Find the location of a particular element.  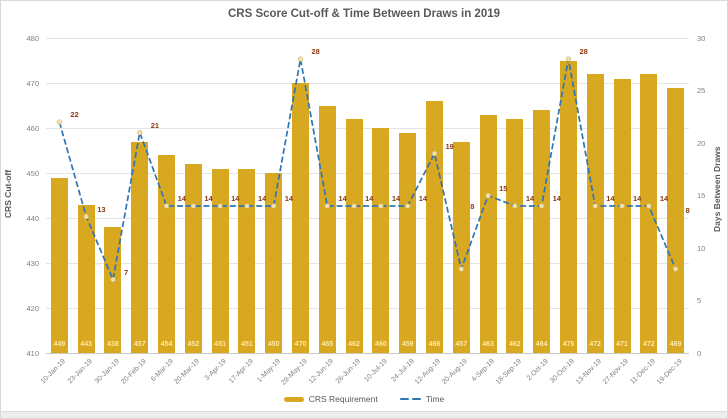

line-point-label: 7 is located at coordinates (126, 272).